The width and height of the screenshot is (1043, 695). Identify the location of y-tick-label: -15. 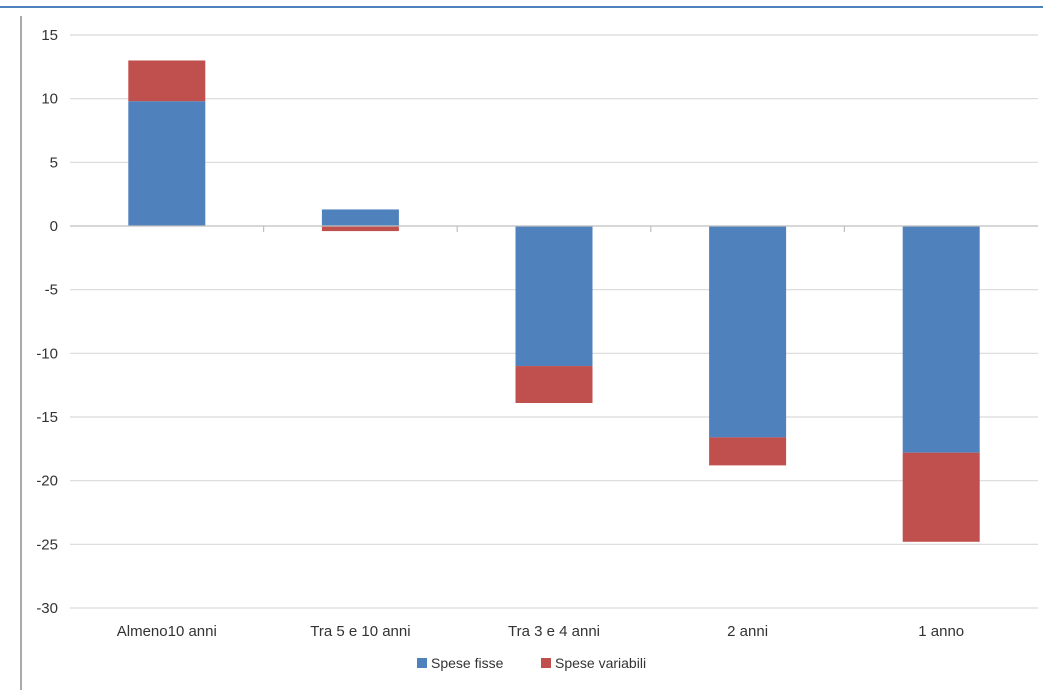
(47, 417).